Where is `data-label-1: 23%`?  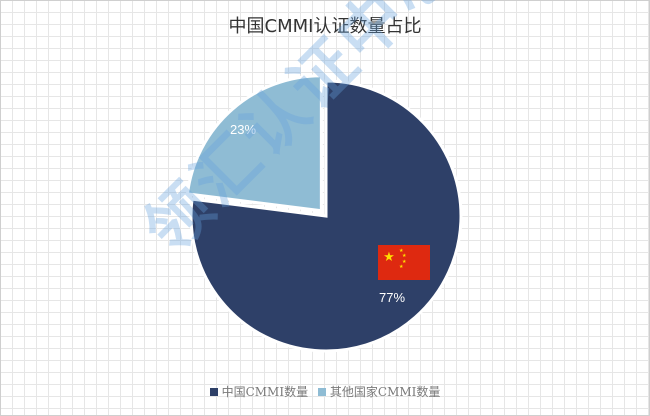
data-label-1: 23% is located at coordinates (243, 129).